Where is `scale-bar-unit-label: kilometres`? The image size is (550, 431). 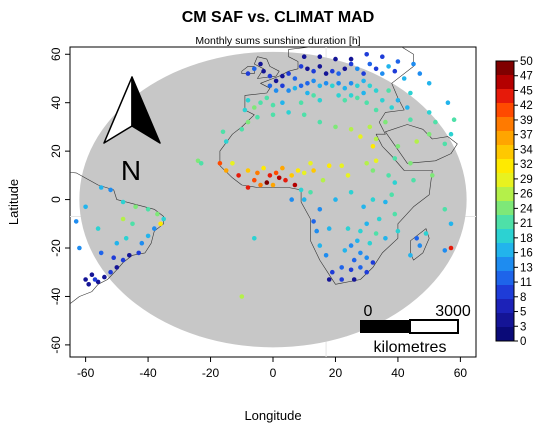 scale-bar-unit-label: kilometres is located at coordinates (410, 347).